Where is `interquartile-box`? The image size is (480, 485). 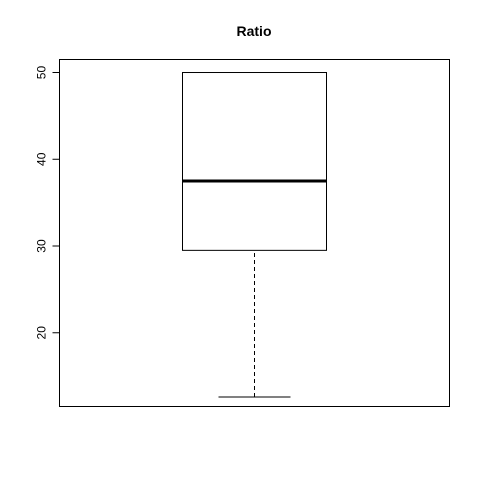
interquartile-box is located at coordinates (254, 161).